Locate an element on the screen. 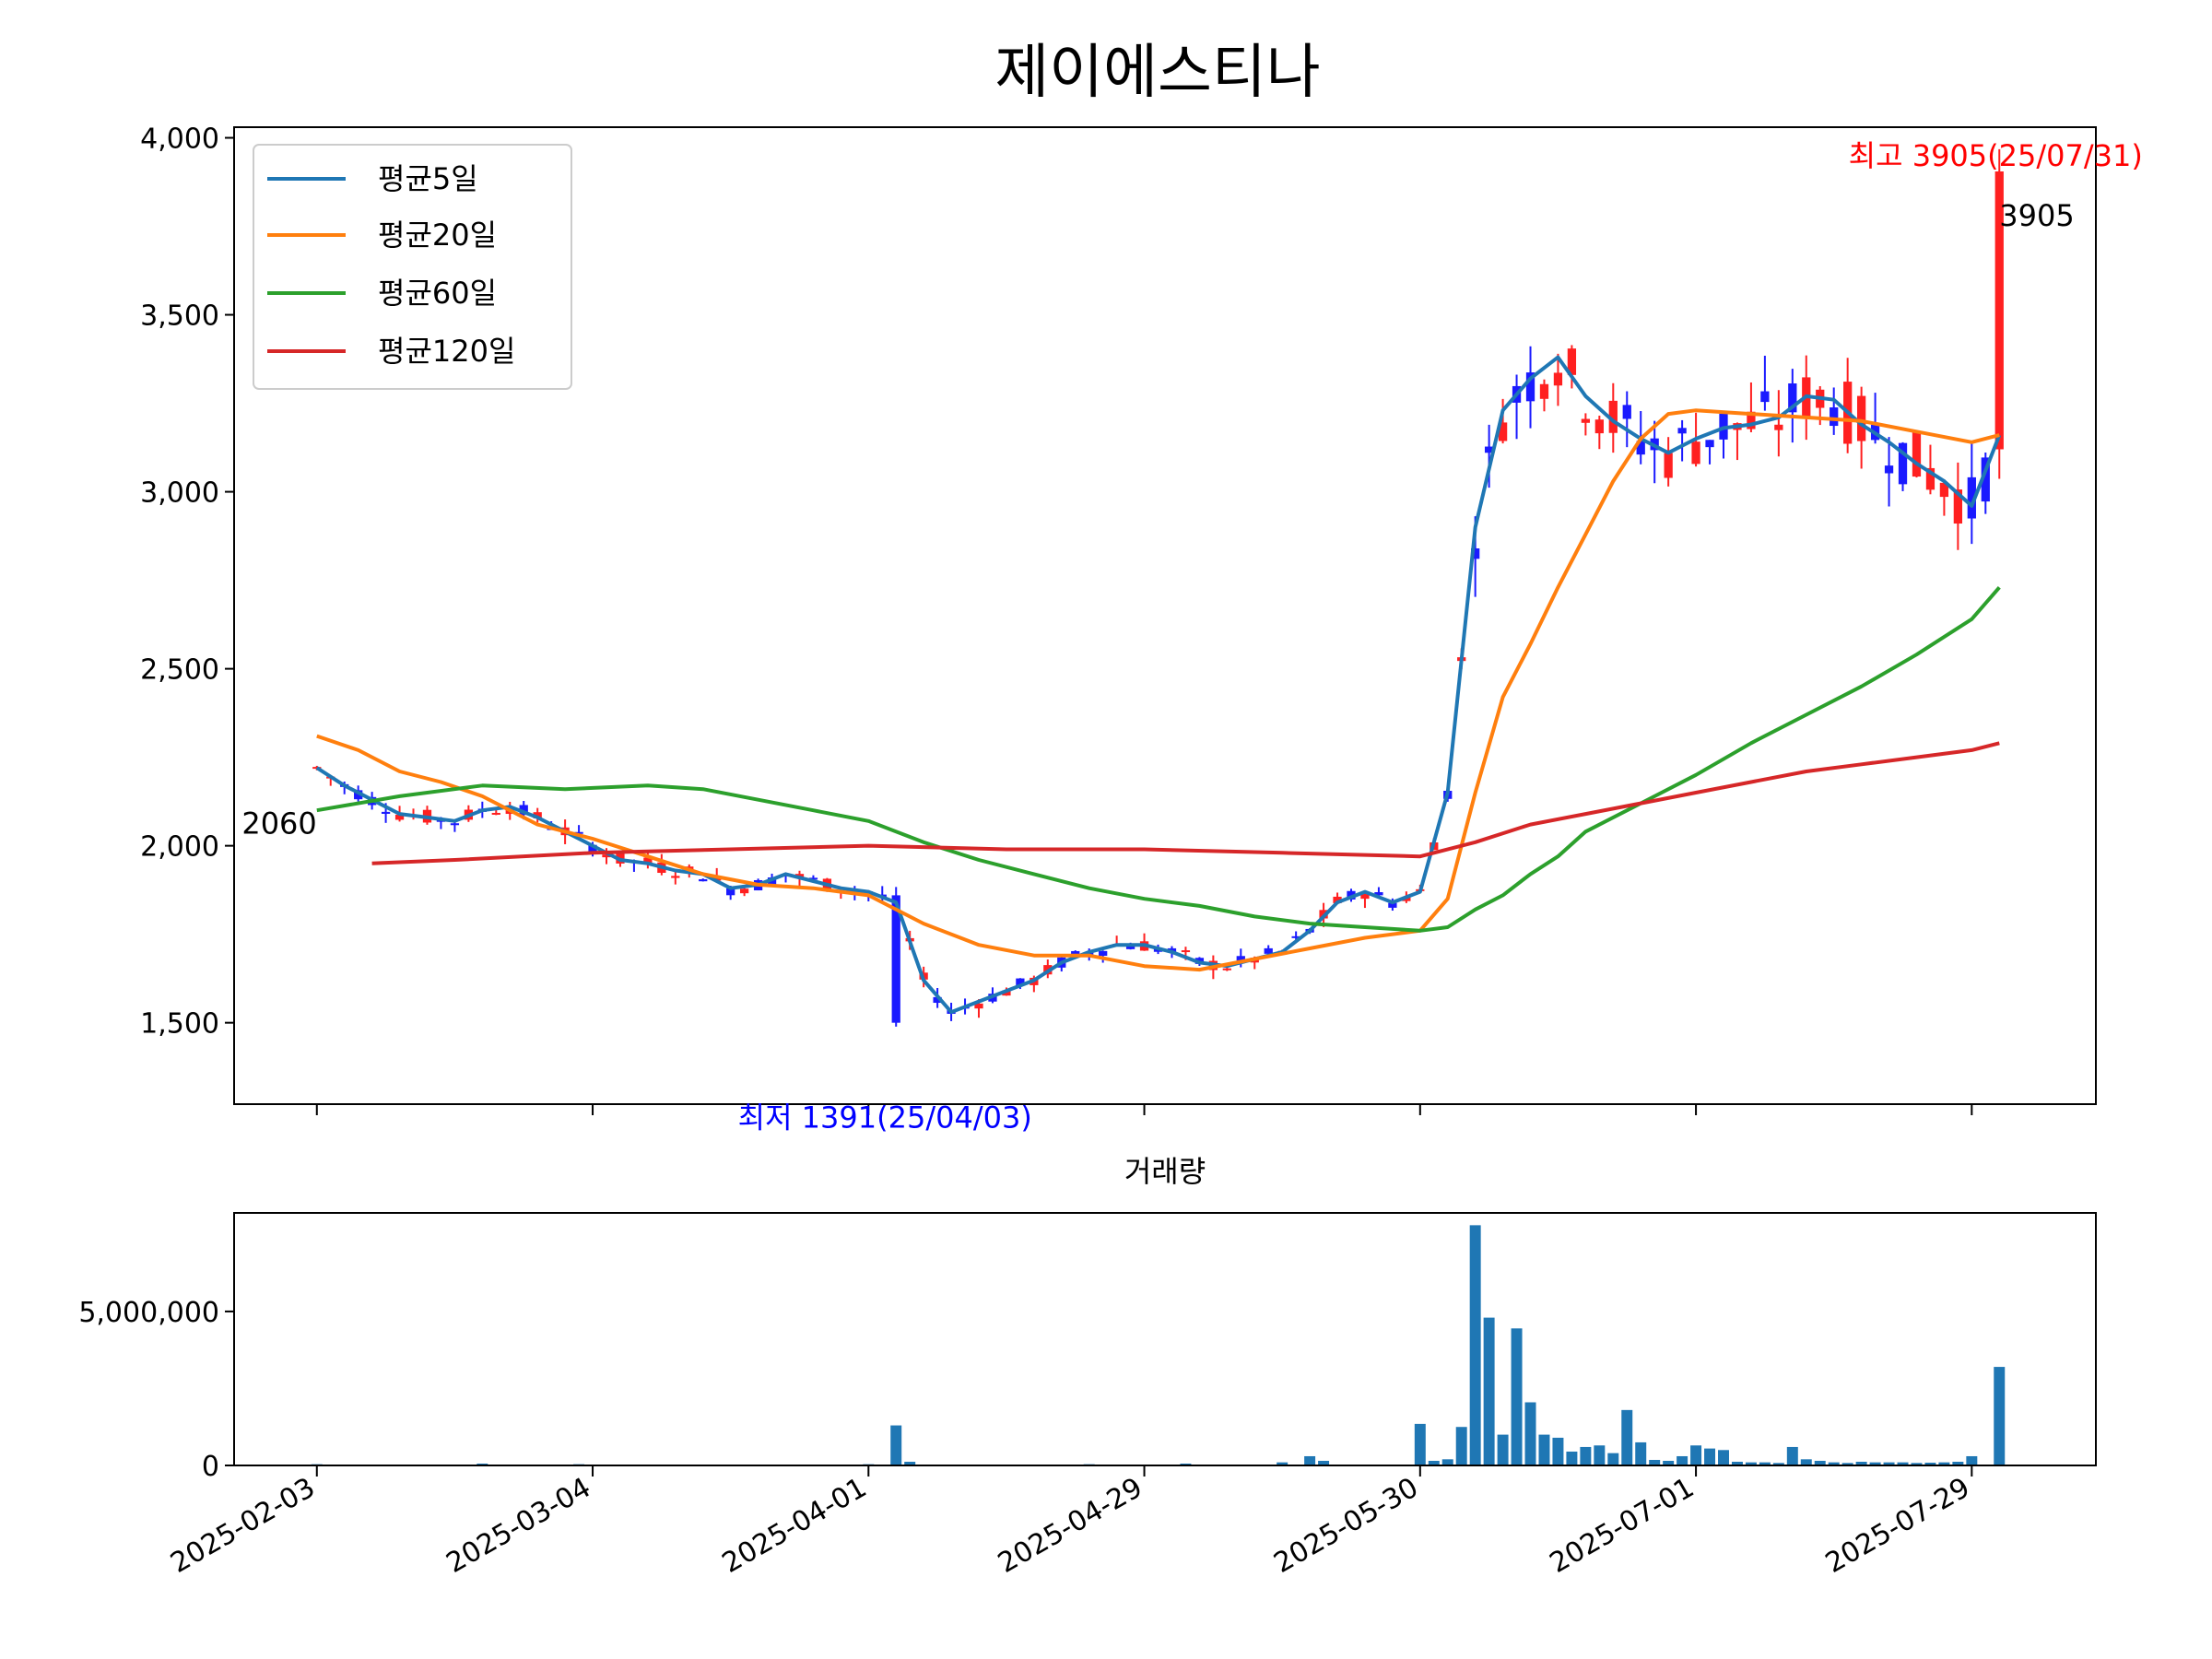 The image size is (2212, 1659). volume-y-axis: 0 5,000,000 is located at coordinates (156, 1390).